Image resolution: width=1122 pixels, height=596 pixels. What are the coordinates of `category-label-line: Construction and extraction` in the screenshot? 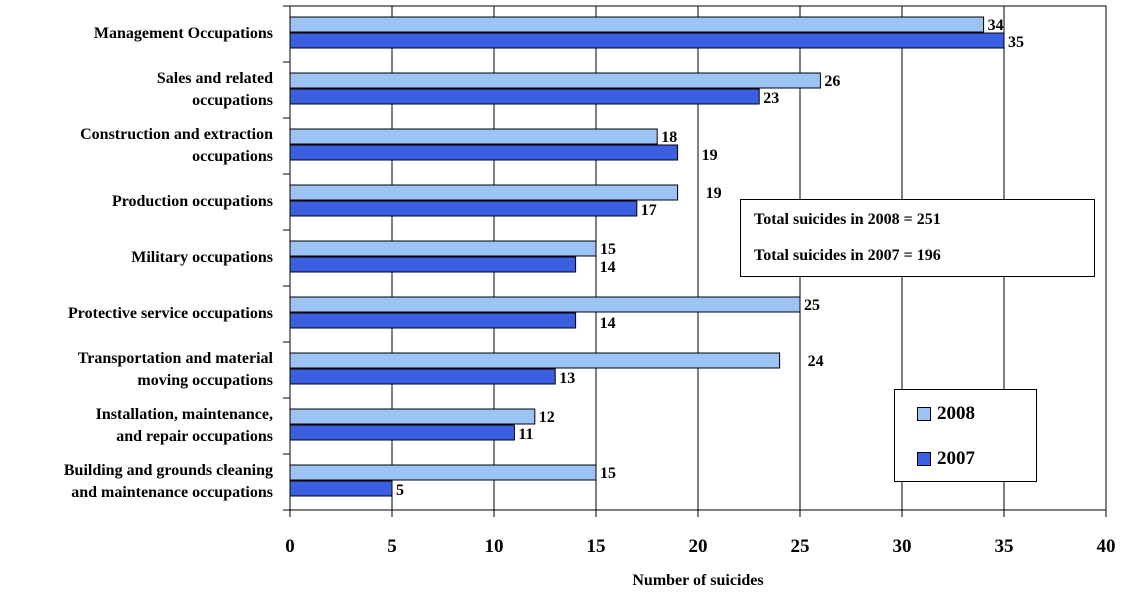 It's located at (176, 134).